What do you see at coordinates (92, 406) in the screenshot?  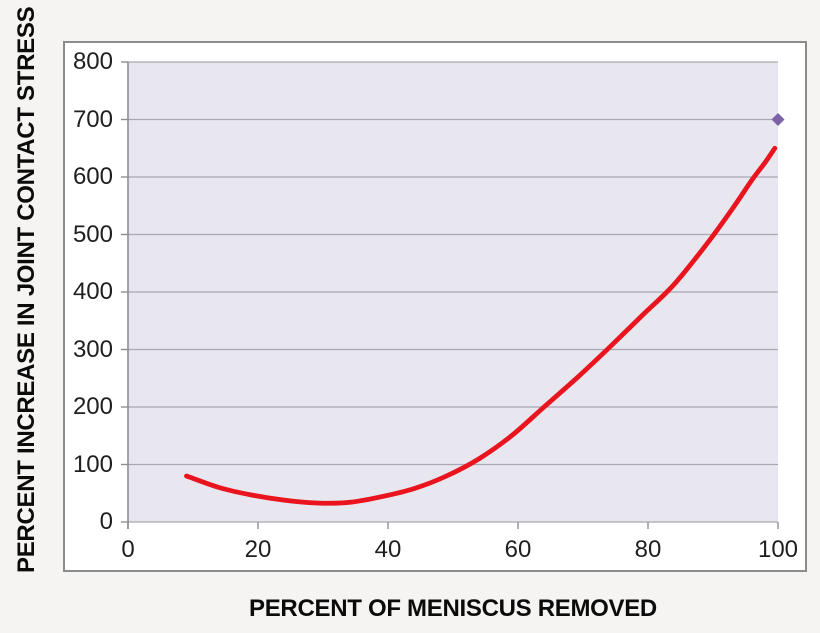 I see `y-tick-label: 200` at bounding box center [92, 406].